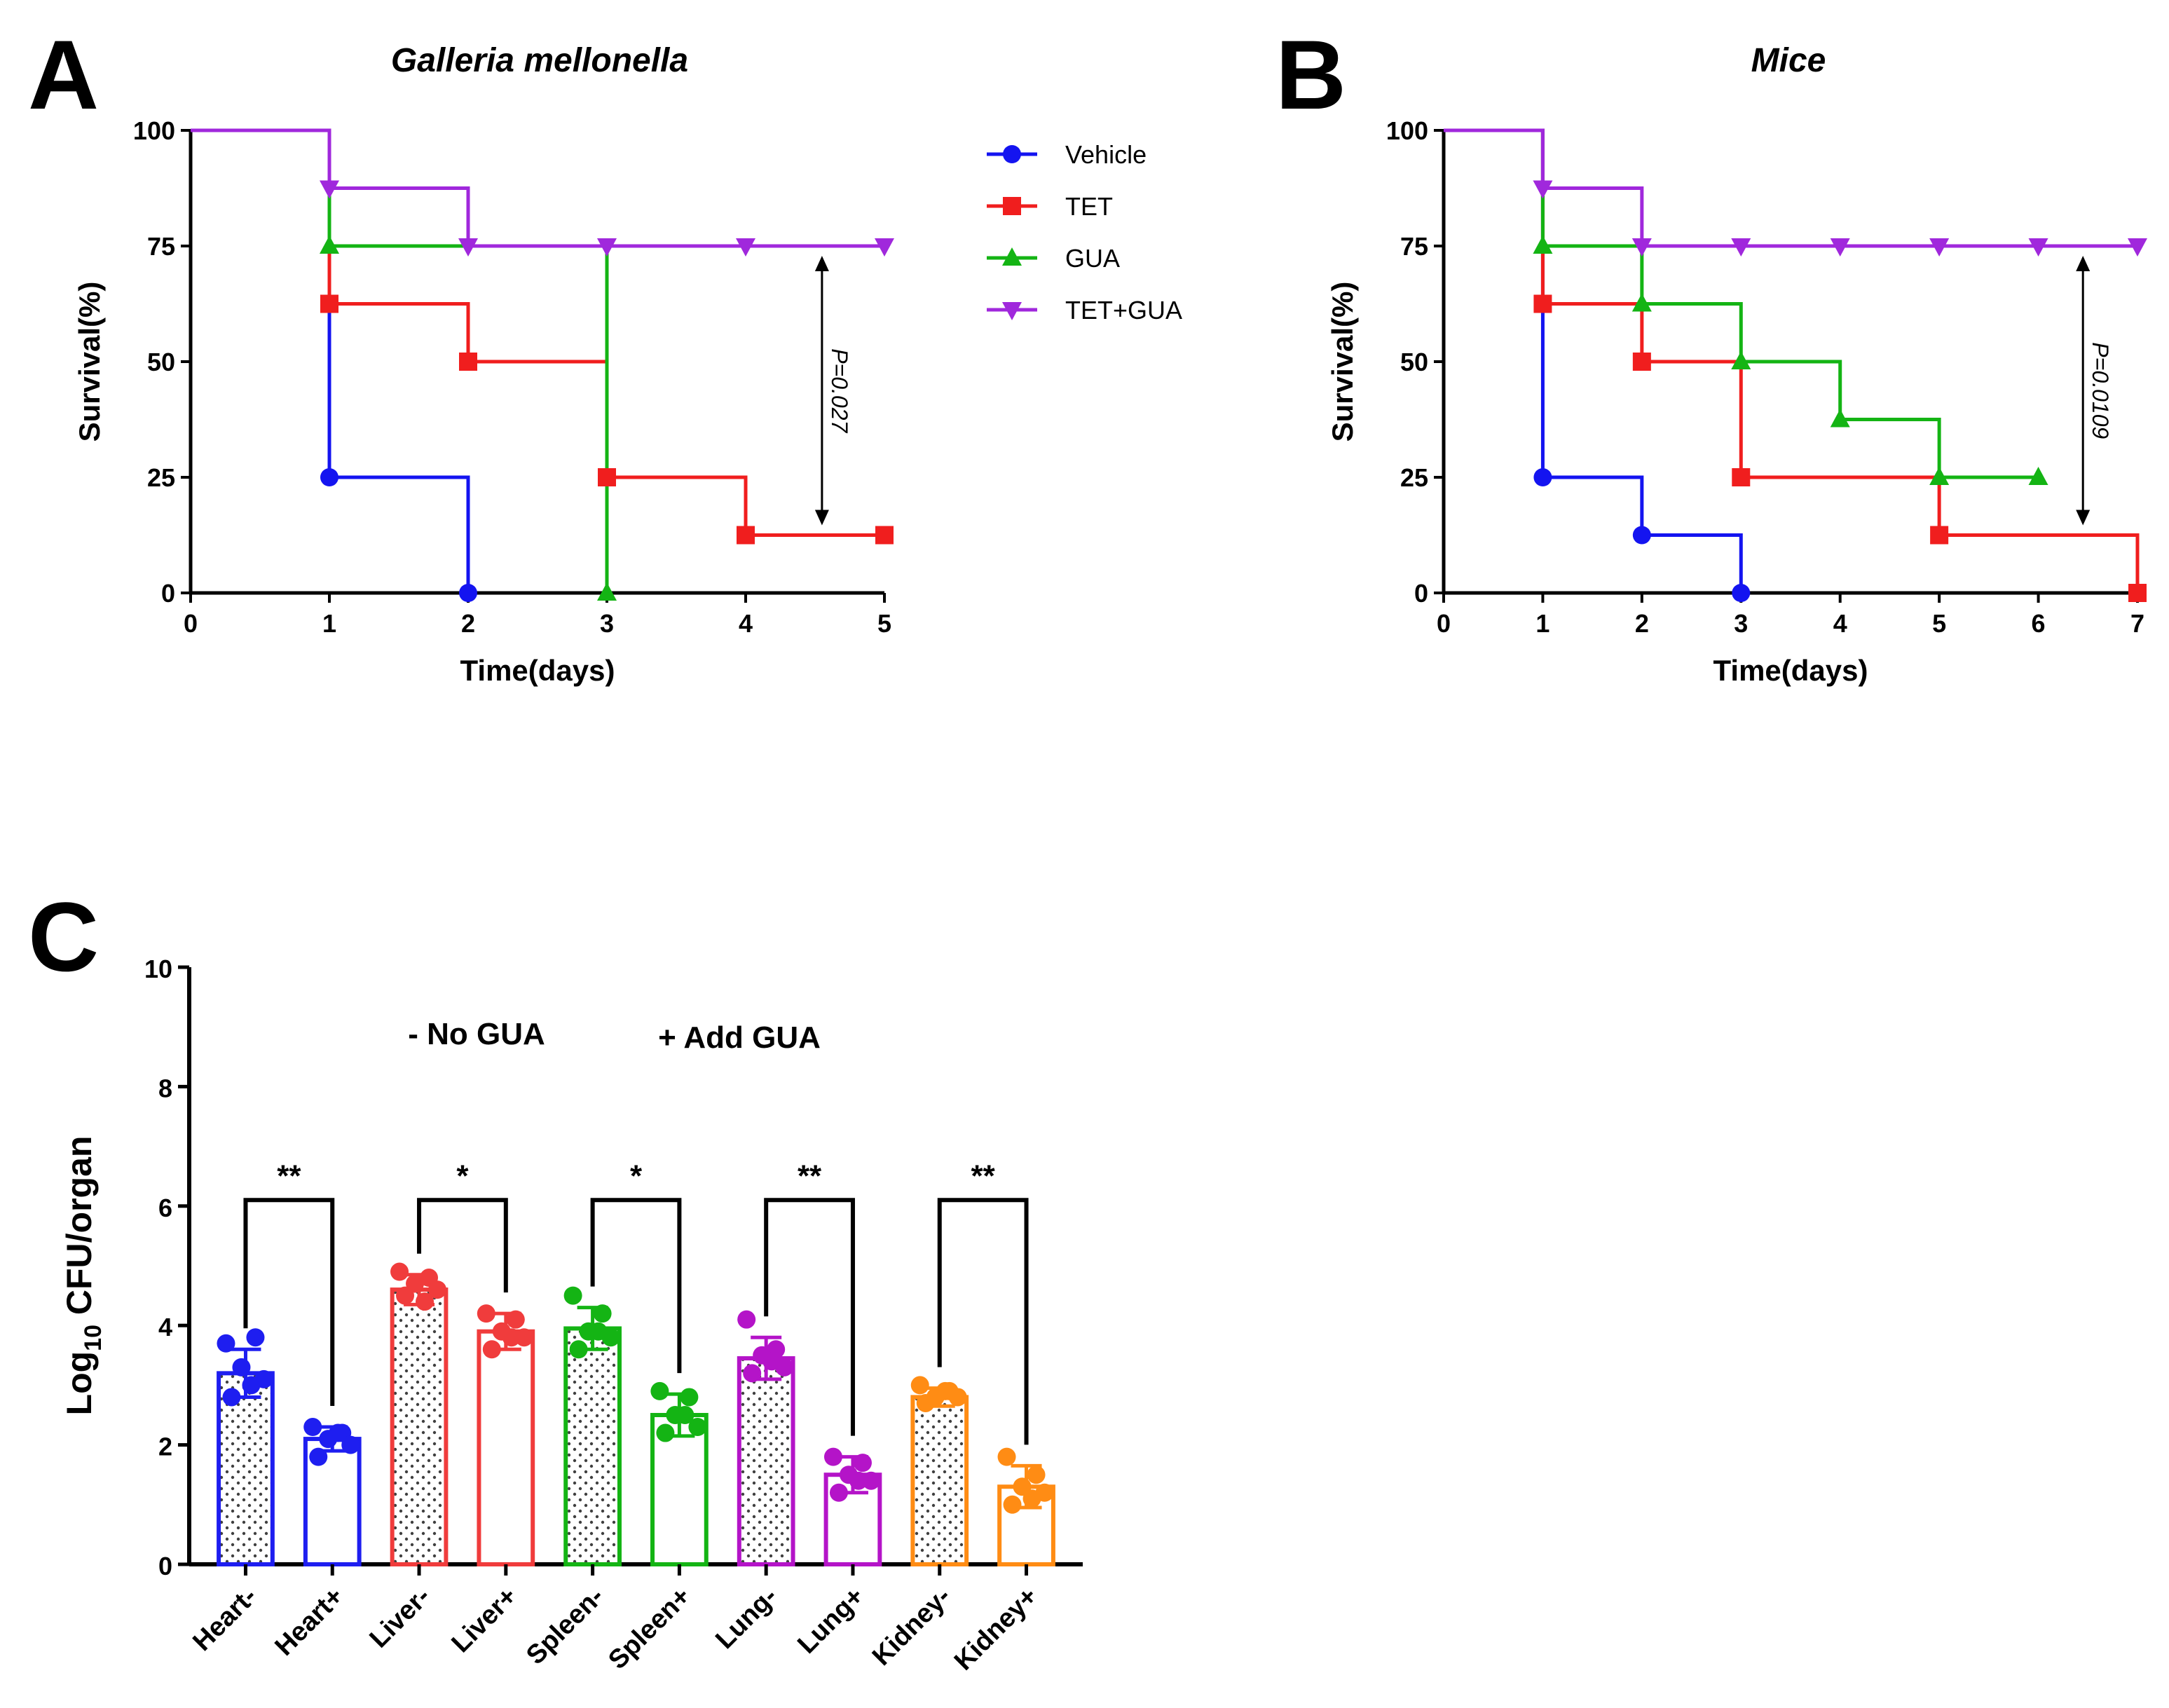 The width and height of the screenshot is (2169, 1708). What do you see at coordinates (1123, 310) in the screenshot?
I see `legend-label: TET+GUA` at bounding box center [1123, 310].